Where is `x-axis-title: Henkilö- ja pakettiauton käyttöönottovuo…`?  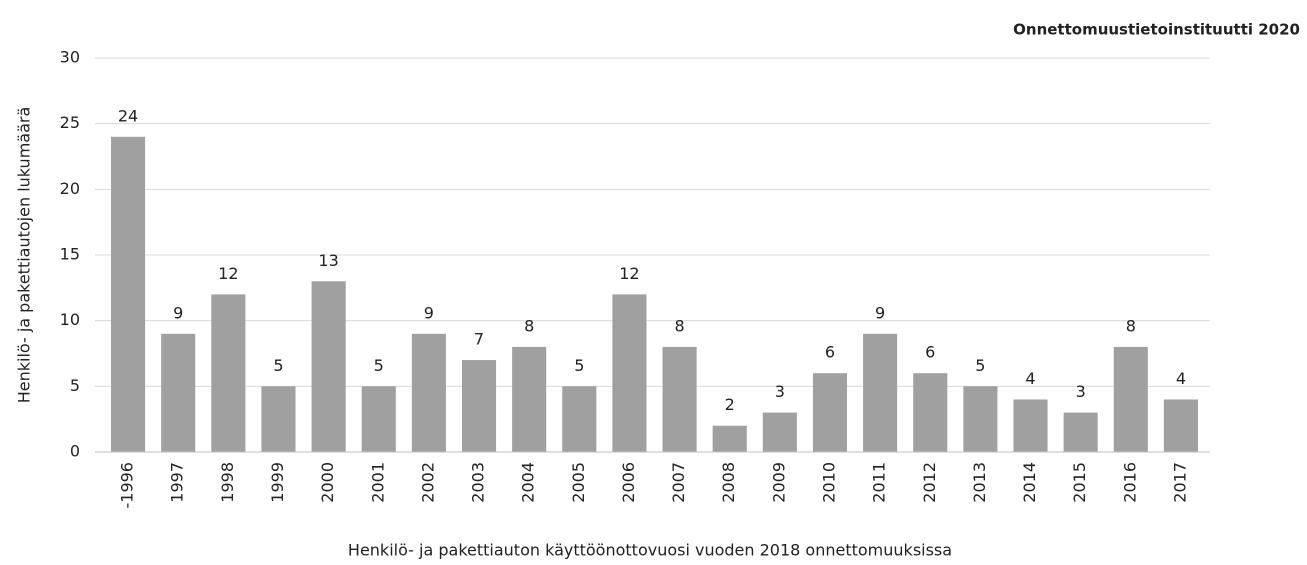 x-axis-title: Henkilö- ja pakettiauton käyttöönottovuo… is located at coordinates (650, 550).